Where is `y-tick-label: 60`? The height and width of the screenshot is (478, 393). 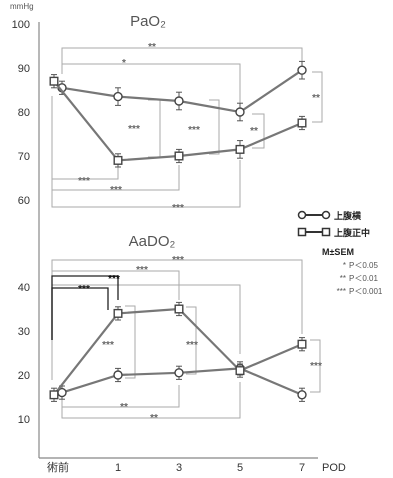 y-tick-label: 60 is located at coordinates (24, 201).